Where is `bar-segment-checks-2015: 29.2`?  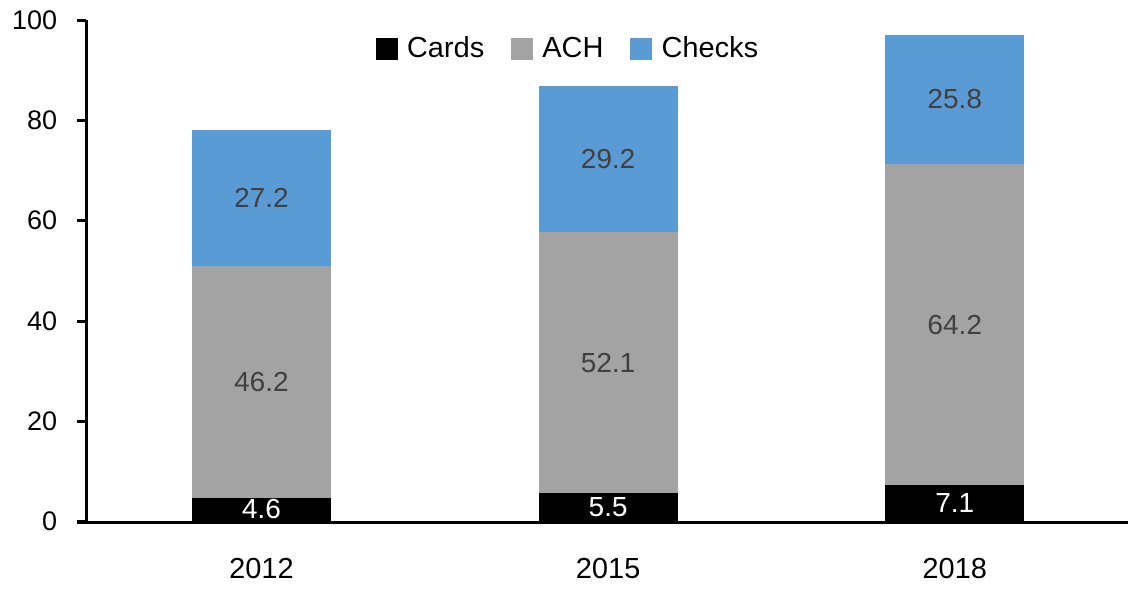 bar-segment-checks-2015: 29.2 is located at coordinates (608, 159).